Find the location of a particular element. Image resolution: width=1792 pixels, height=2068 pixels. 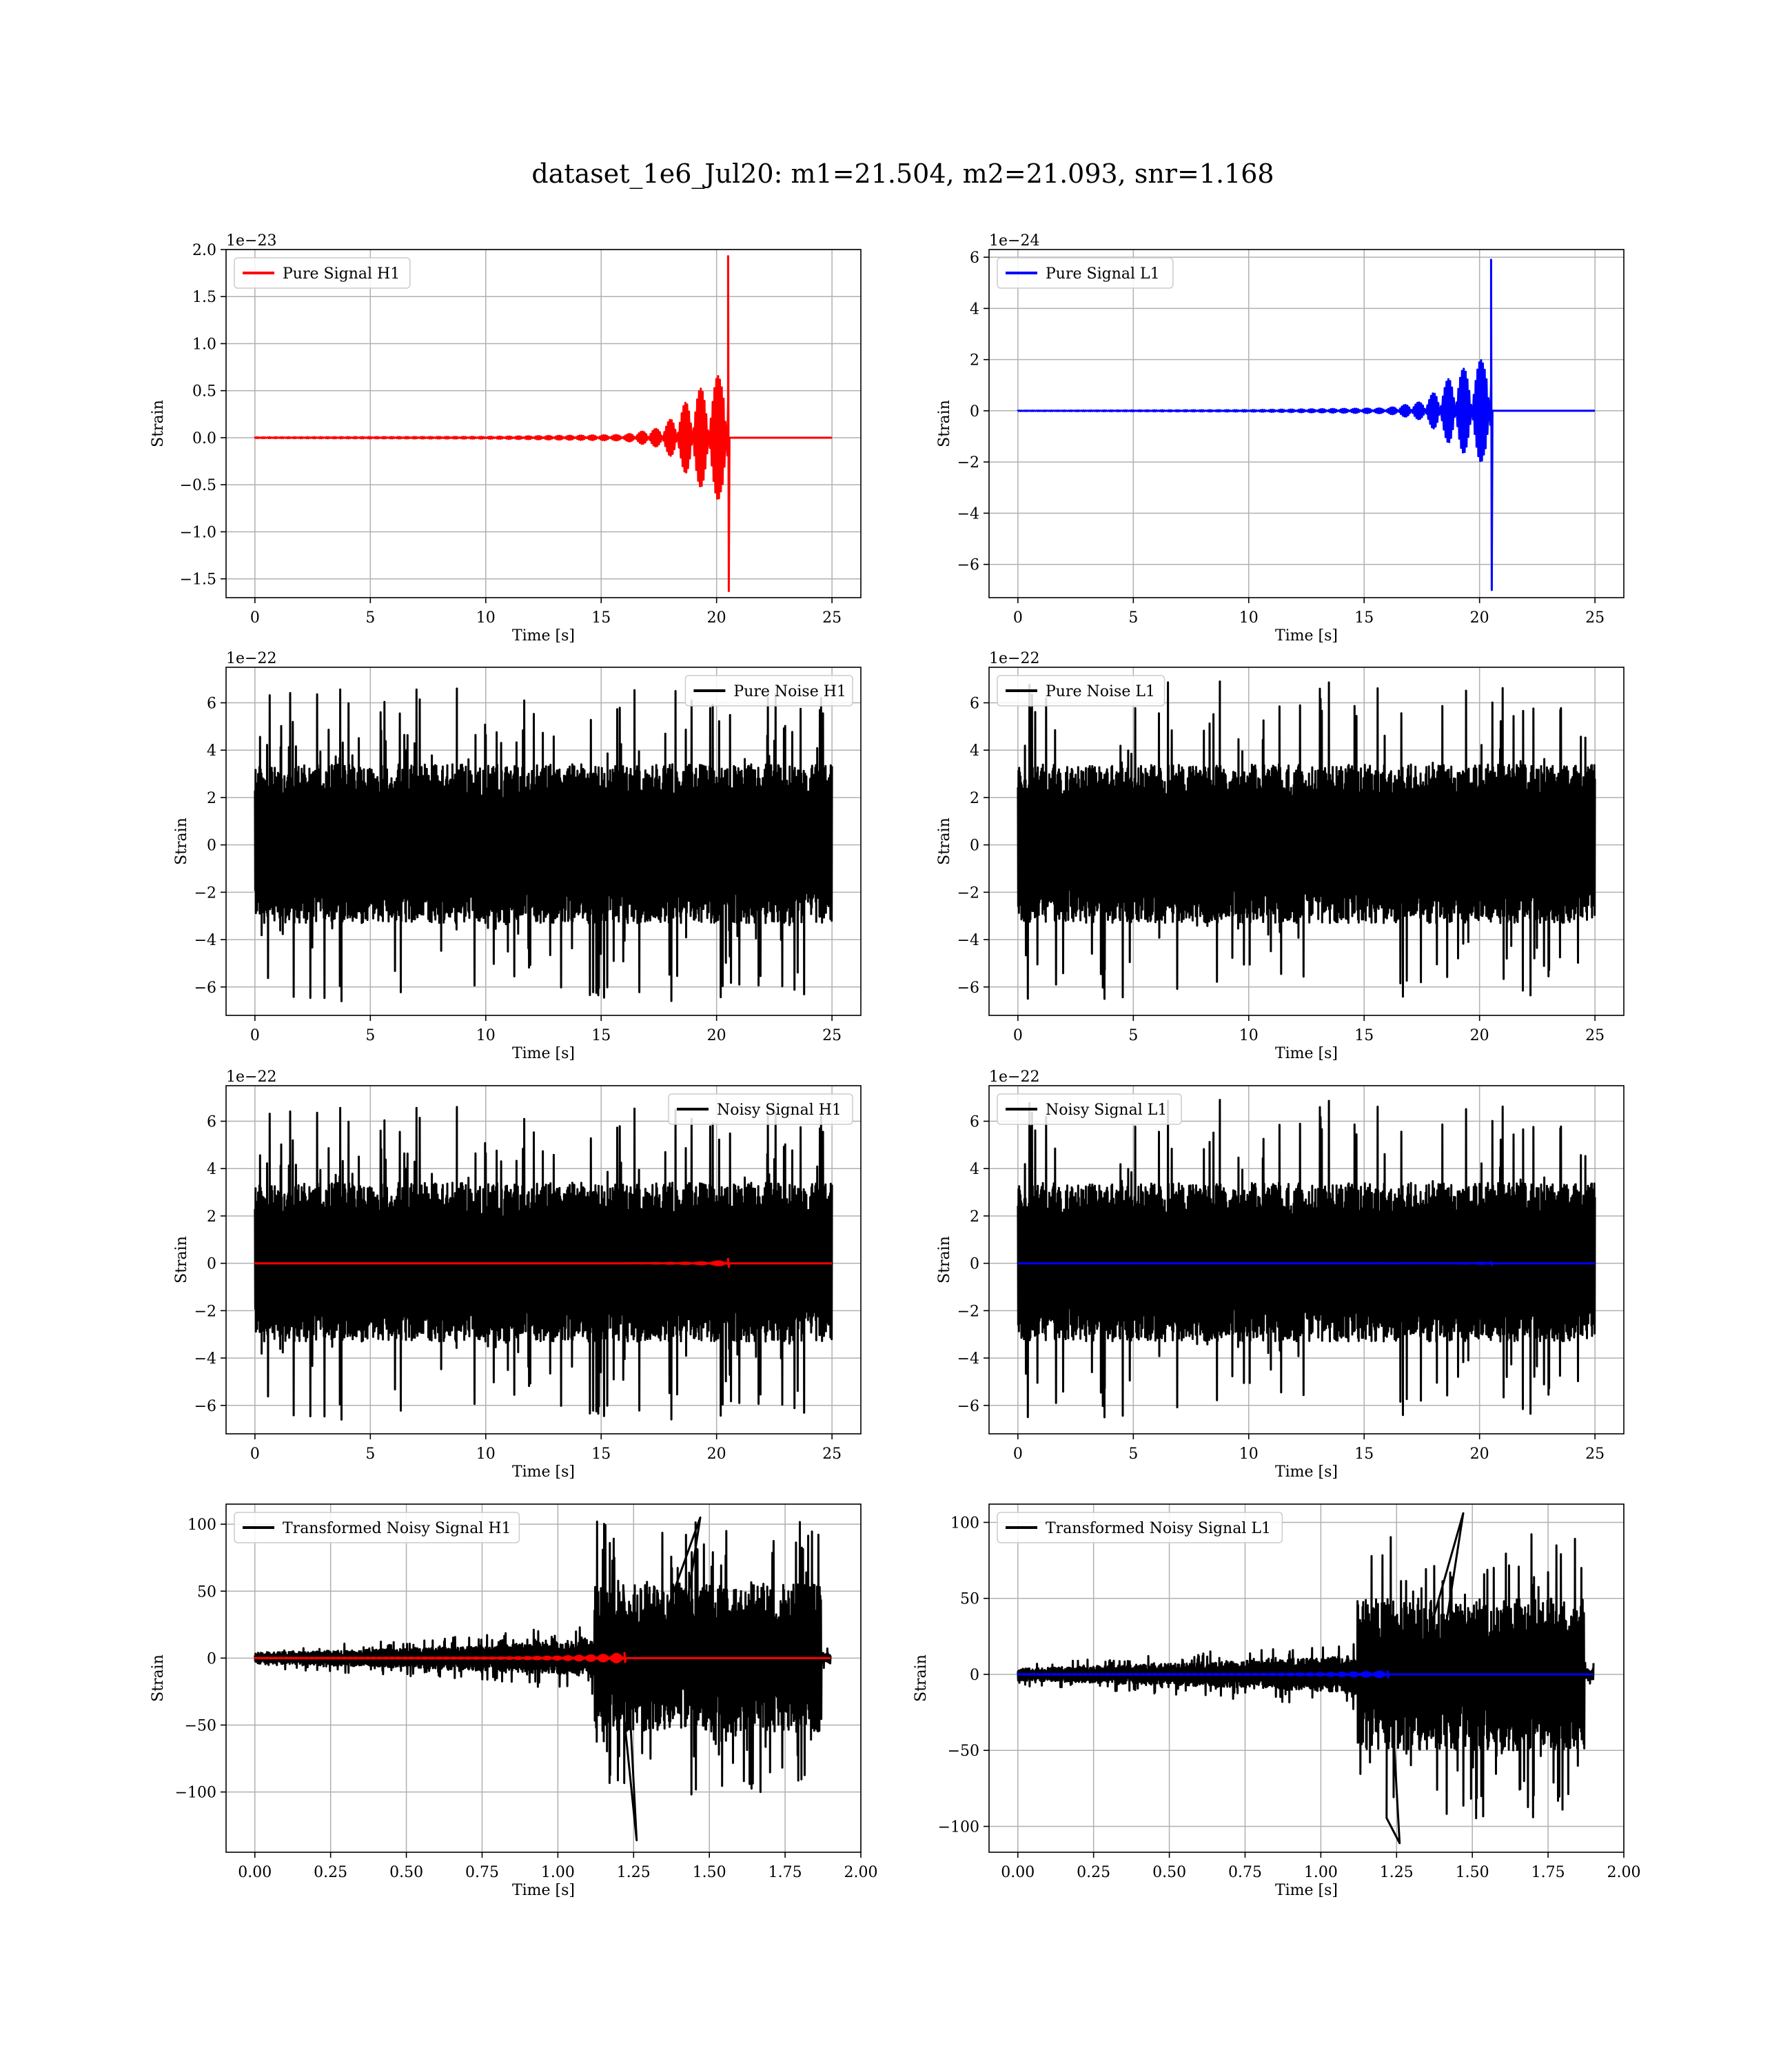

x-tick-label: 0.50 is located at coordinates (1169, 1872).